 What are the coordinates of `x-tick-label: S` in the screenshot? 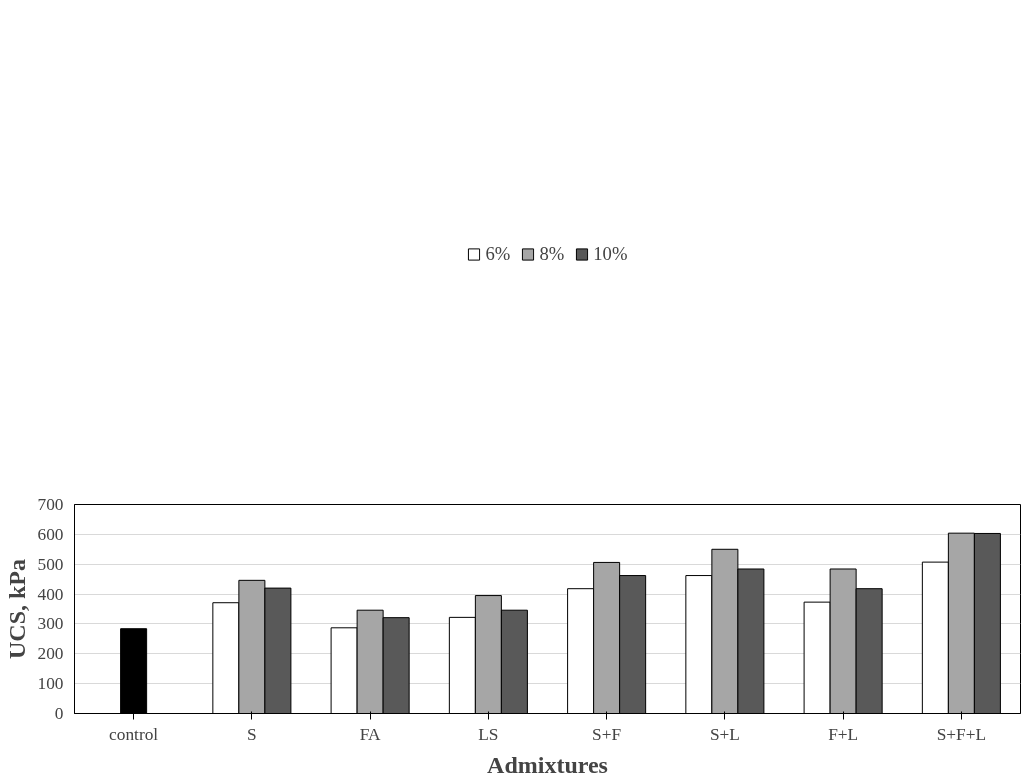 It's located at (252, 734).